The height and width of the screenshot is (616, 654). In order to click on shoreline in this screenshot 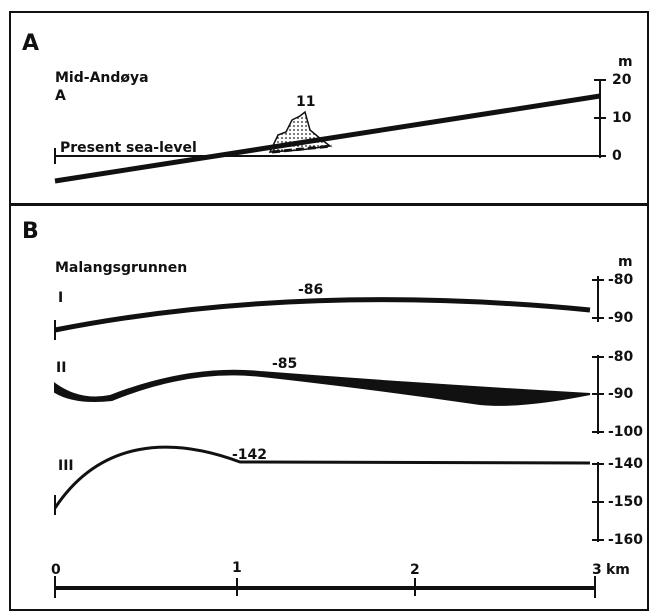, I will do `click(327, 138)`.